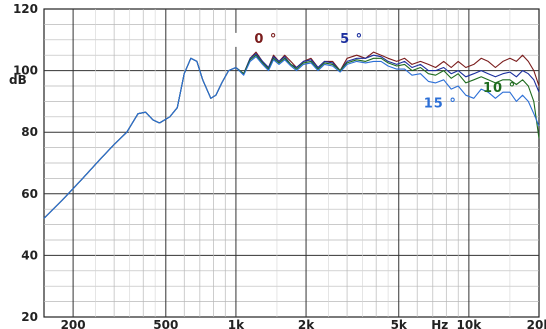 Image resolution: width=546 pixels, height=329 pixels. Describe the element at coordinates (470, 323) in the screenshot. I see `x-tick-label: 10k` at that location.